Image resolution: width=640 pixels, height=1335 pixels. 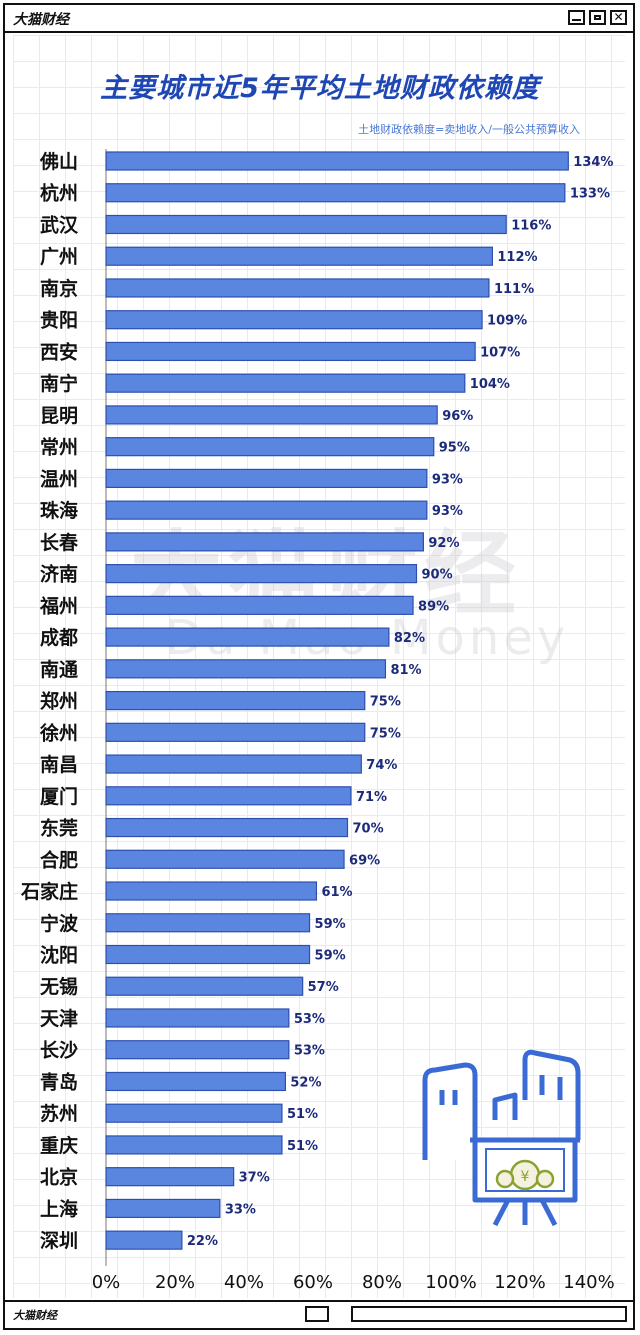 What do you see at coordinates (409, 638) in the screenshot?
I see `value-label: 82%` at bounding box center [409, 638].